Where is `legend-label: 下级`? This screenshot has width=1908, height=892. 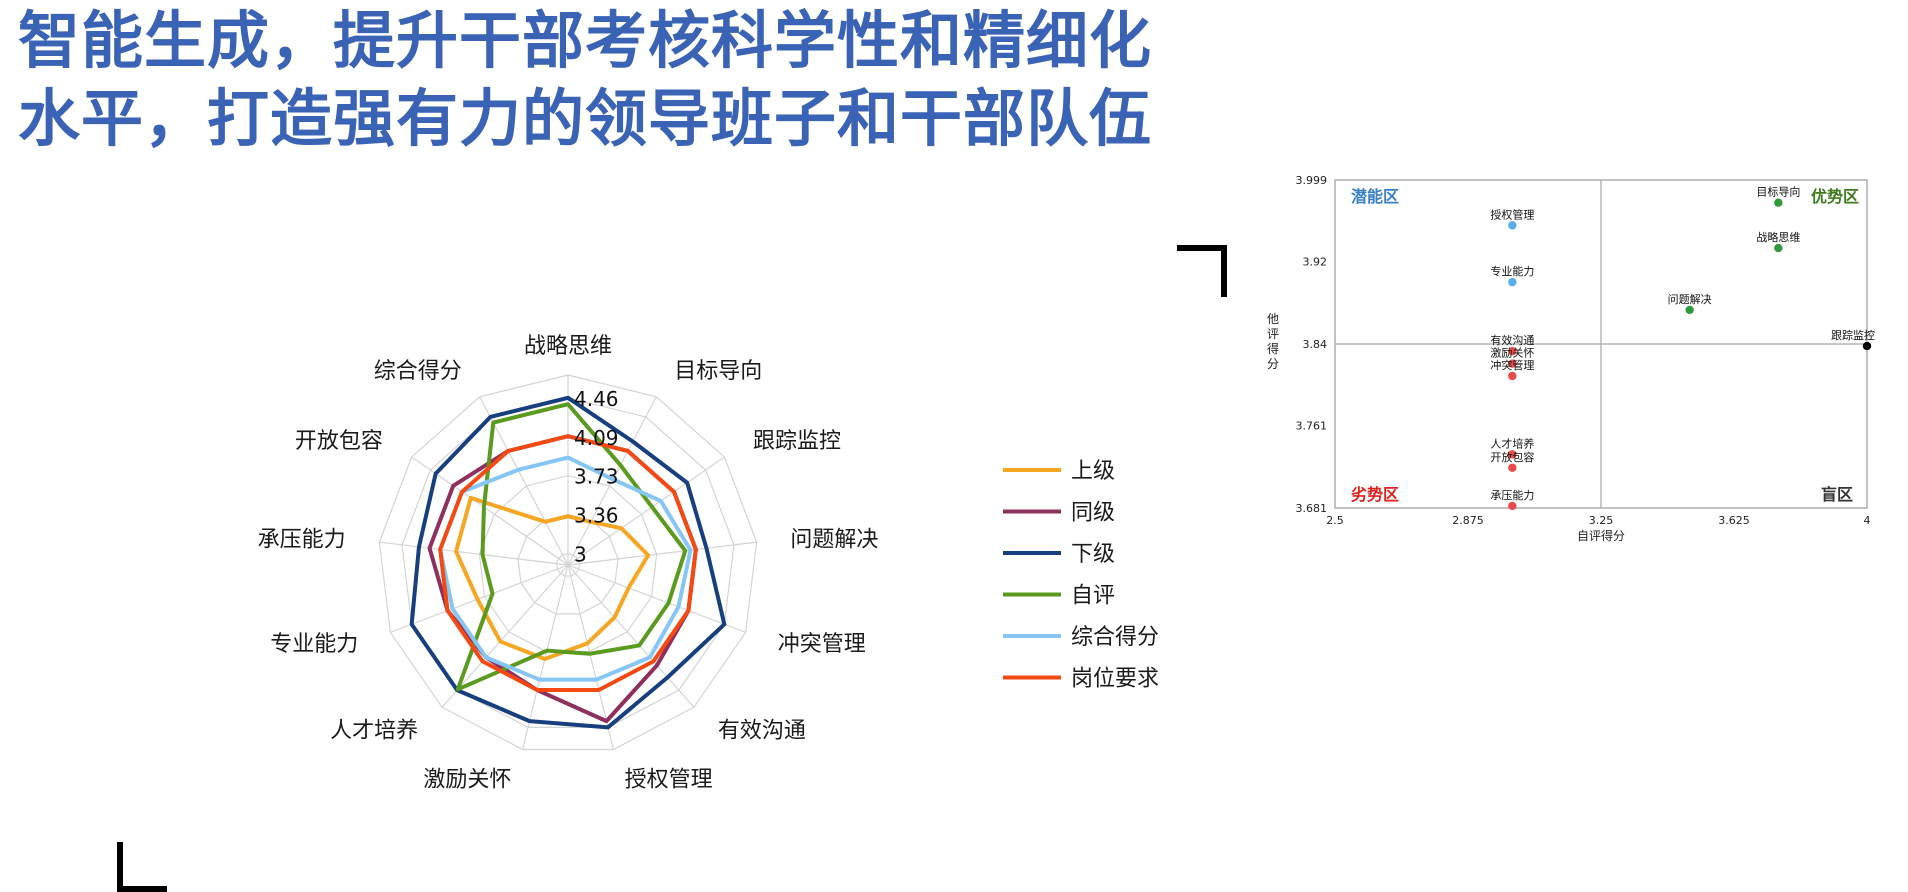 legend-label: 下级 is located at coordinates (1093, 554).